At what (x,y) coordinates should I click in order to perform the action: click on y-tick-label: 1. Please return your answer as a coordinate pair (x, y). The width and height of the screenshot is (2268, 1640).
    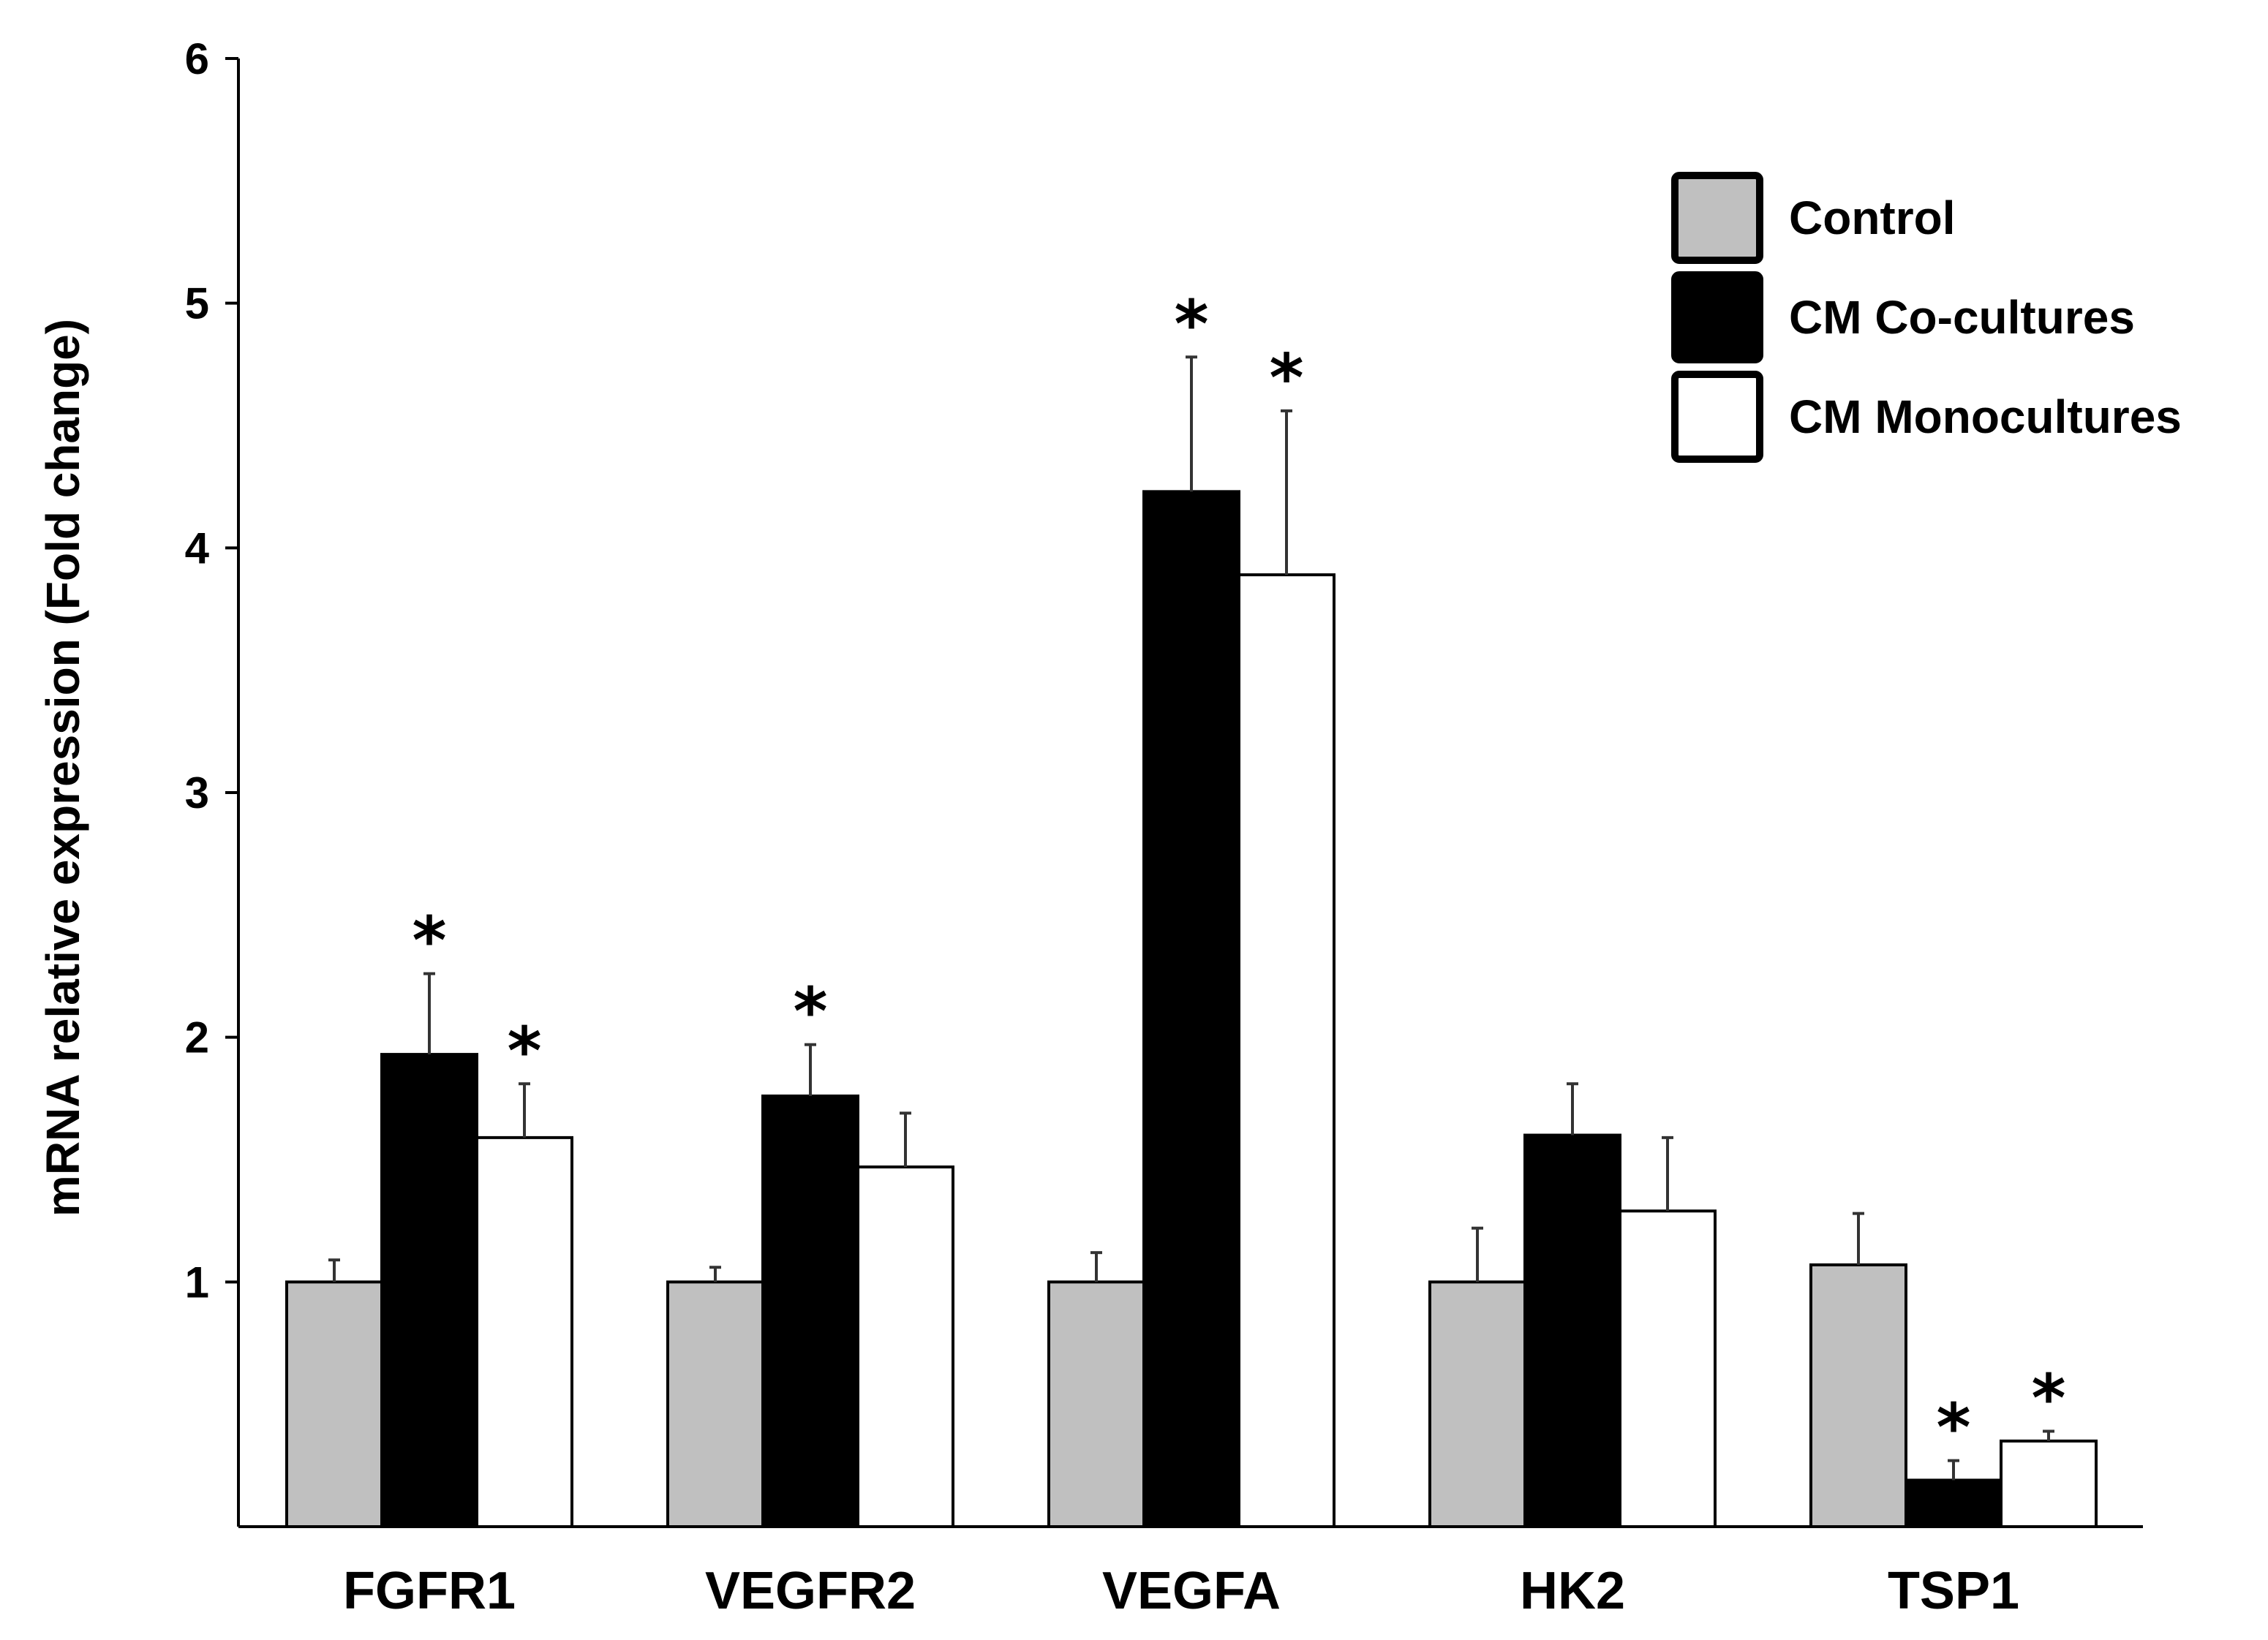
    Looking at the image, I should click on (197, 1282).